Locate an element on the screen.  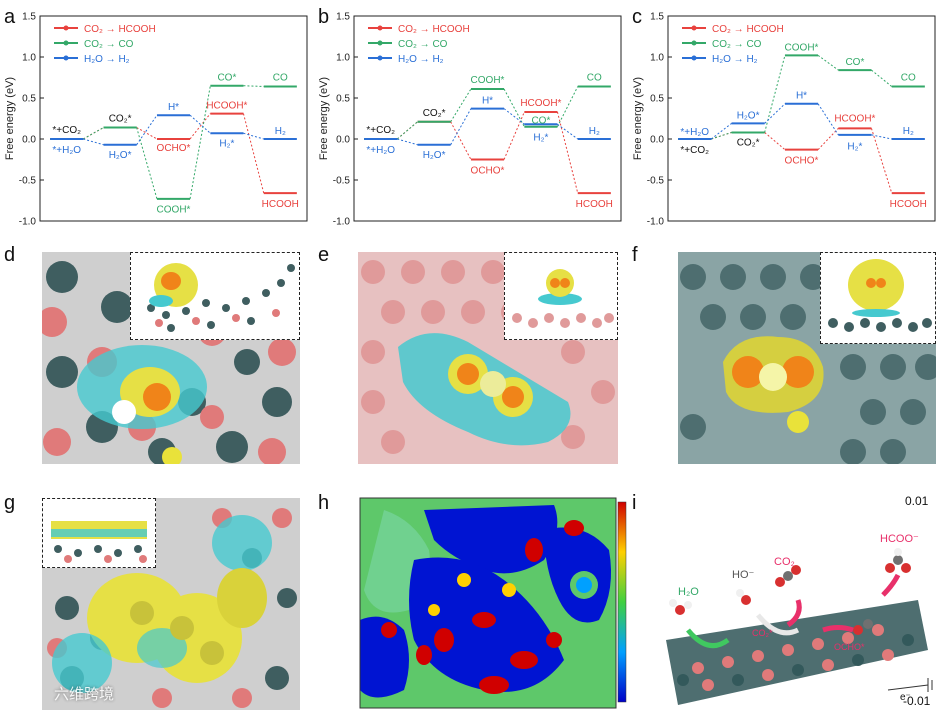
structure-render-d is located at coordinates (171, 358).